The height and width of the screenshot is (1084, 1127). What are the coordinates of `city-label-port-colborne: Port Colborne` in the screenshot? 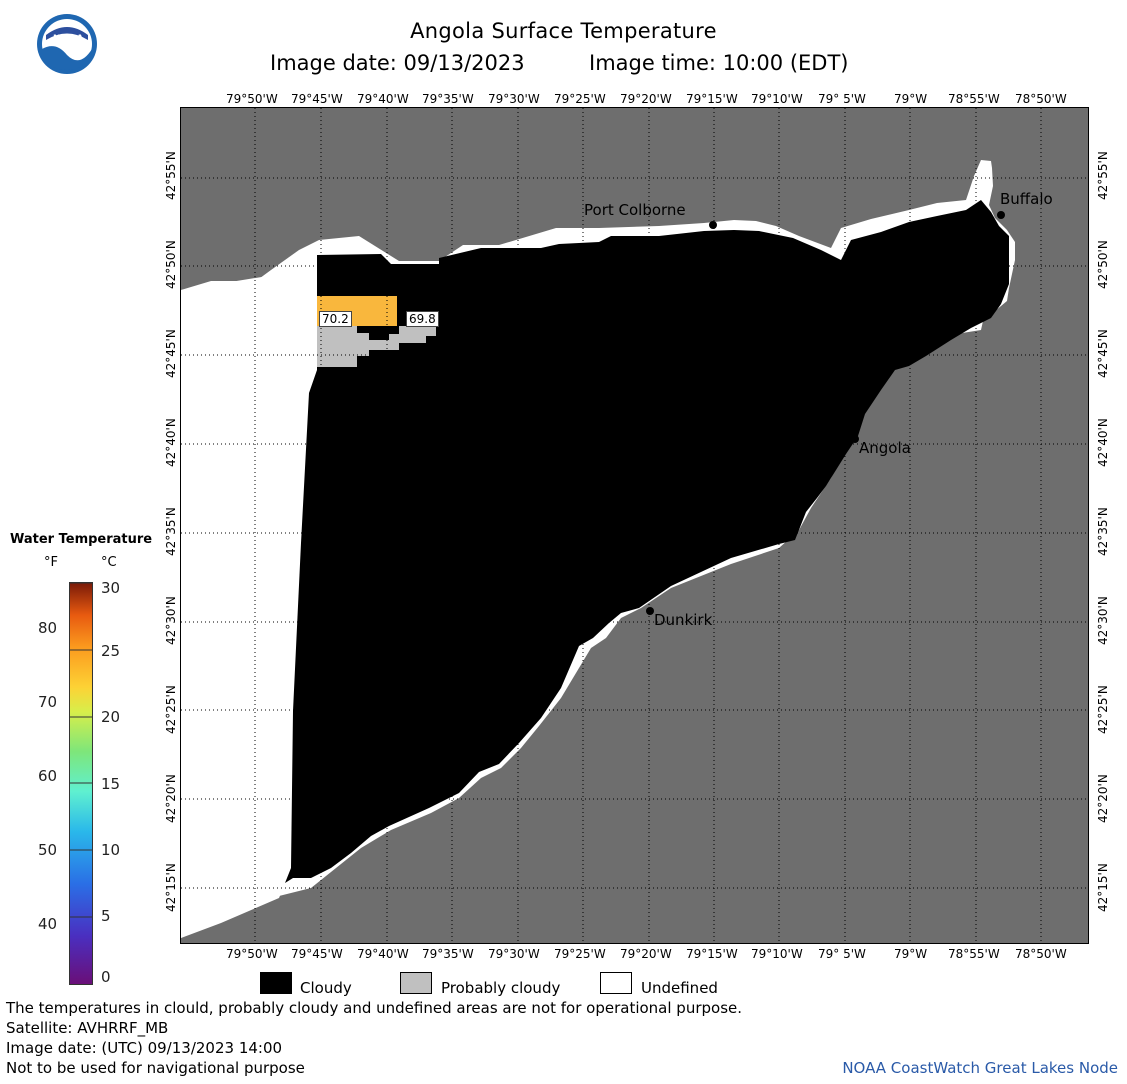 It's located at (635, 210).